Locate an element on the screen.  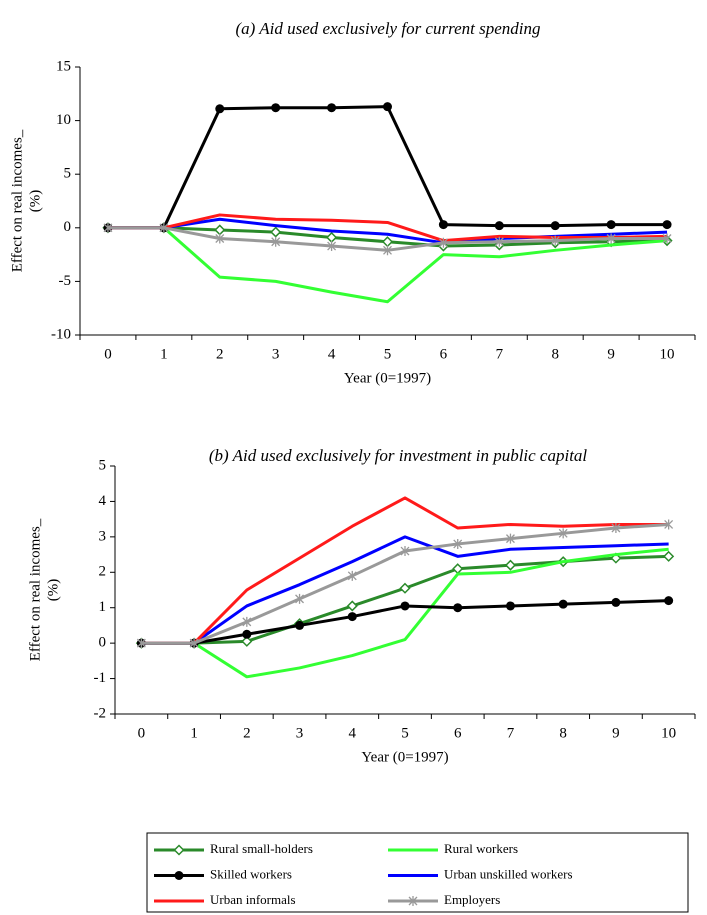
y-tick-label: 1 is located at coordinates (103, 607).